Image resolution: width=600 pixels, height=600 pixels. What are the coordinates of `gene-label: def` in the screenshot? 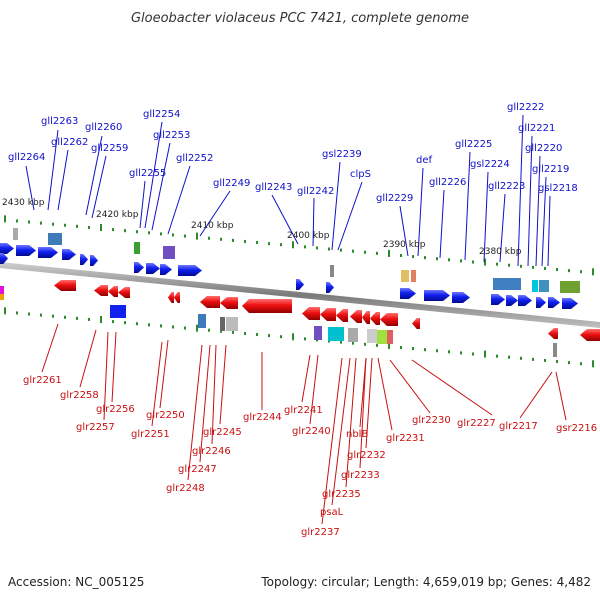 It's located at (424, 160).